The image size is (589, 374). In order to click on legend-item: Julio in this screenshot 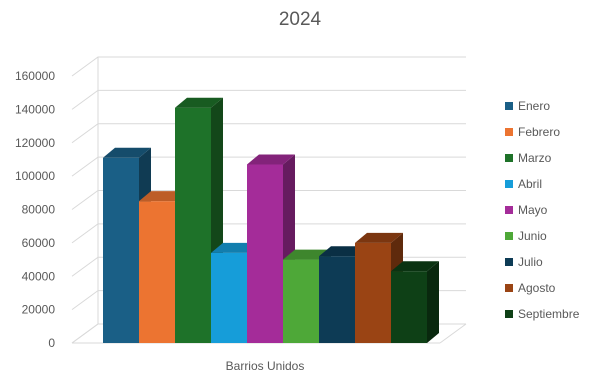, I will do `click(524, 262)`.